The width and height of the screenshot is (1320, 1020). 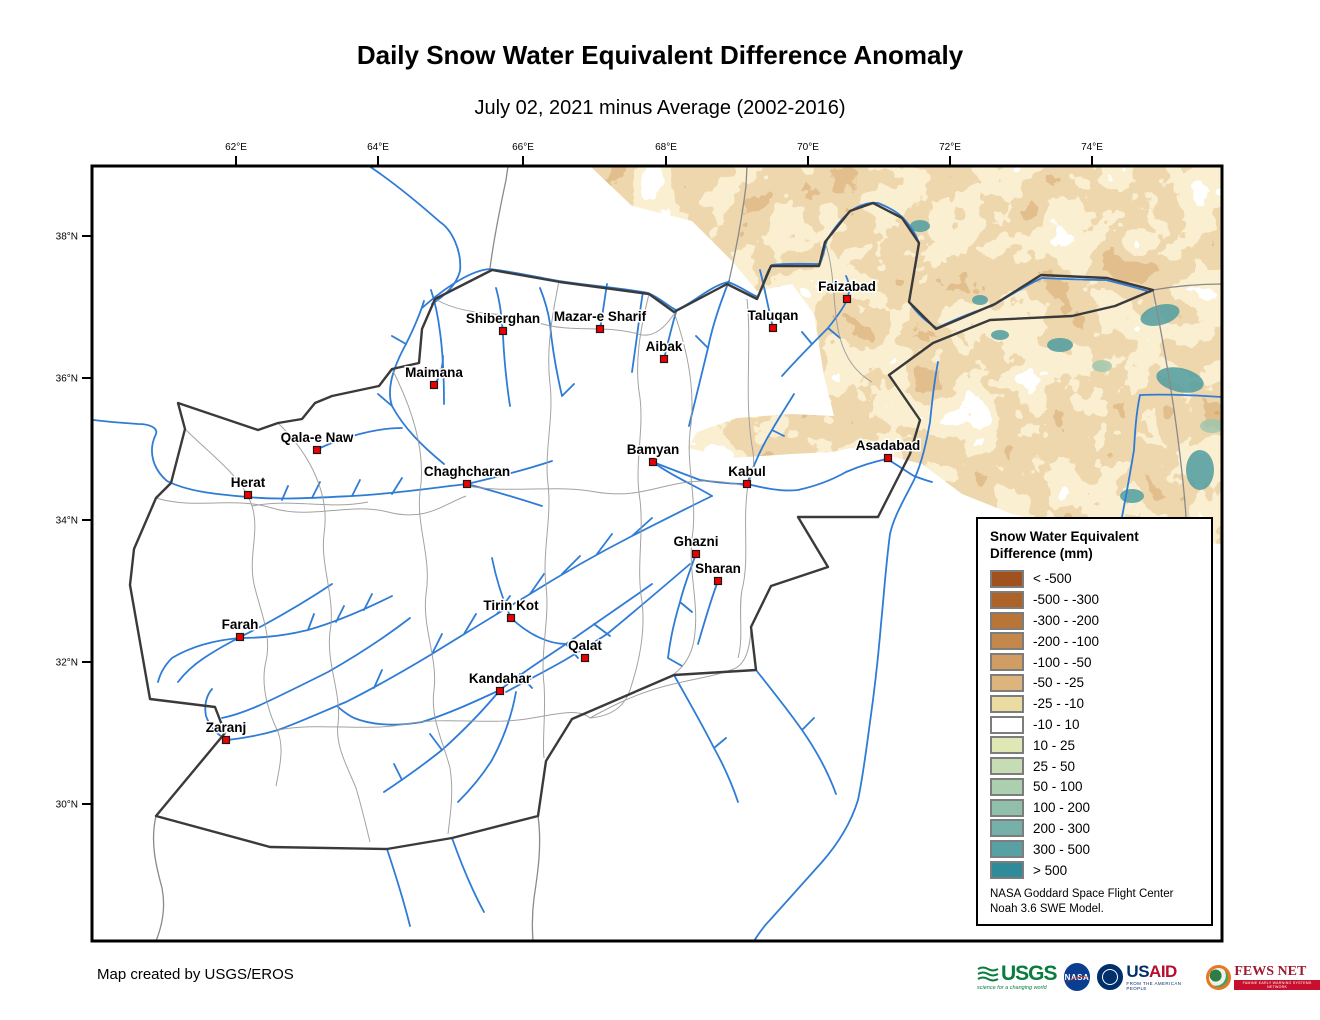 What do you see at coordinates (1097, 766) in the screenshot?
I see `legend-class-row: 25 - 50` at bounding box center [1097, 766].